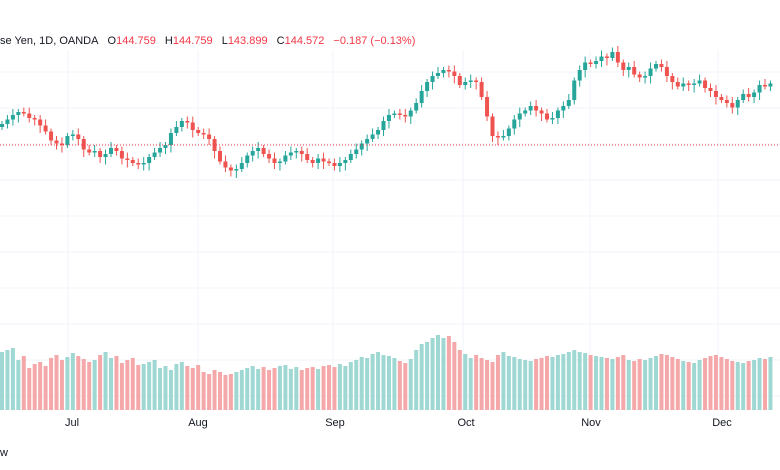  Describe the element at coordinates (247, 41) in the screenshot. I see `low-value: 143.899` at that location.